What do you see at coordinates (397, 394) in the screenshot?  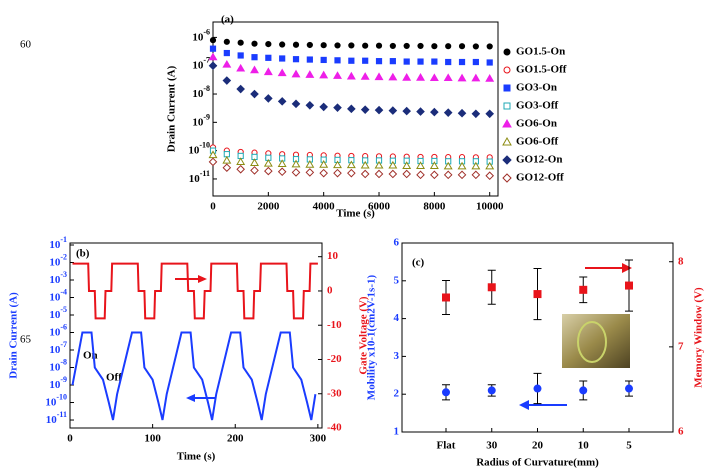 I see `y-tick-label: 2` at bounding box center [397, 394].